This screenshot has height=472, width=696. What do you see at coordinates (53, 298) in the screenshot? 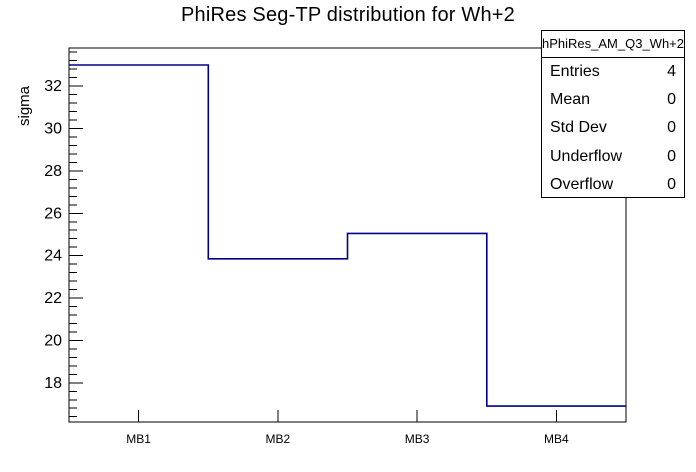
I see `y-tick-label: 22` at bounding box center [53, 298].